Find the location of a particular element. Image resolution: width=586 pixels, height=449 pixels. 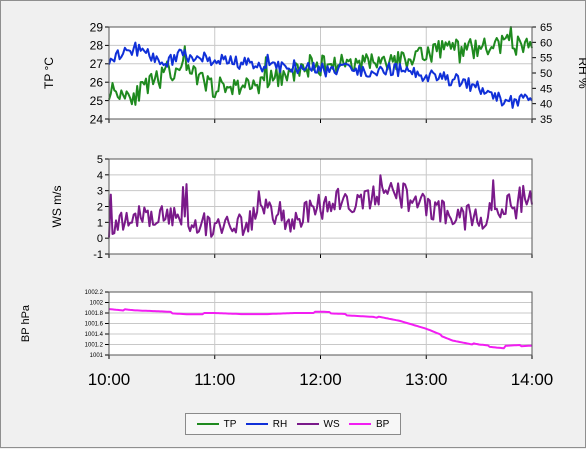

y-tick-label: 2 is located at coordinates (100, 207).